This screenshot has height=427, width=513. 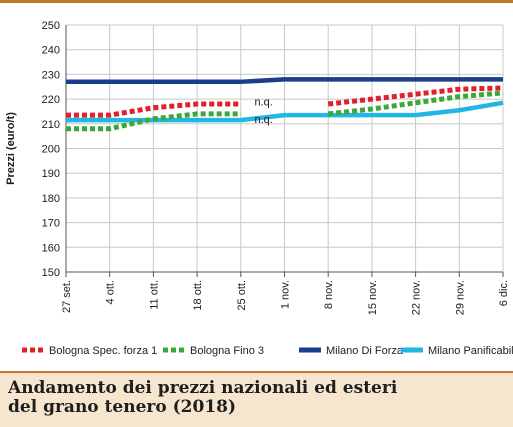 I want to click on legend-item: Bologna Fino 3, so click(x=213, y=351).